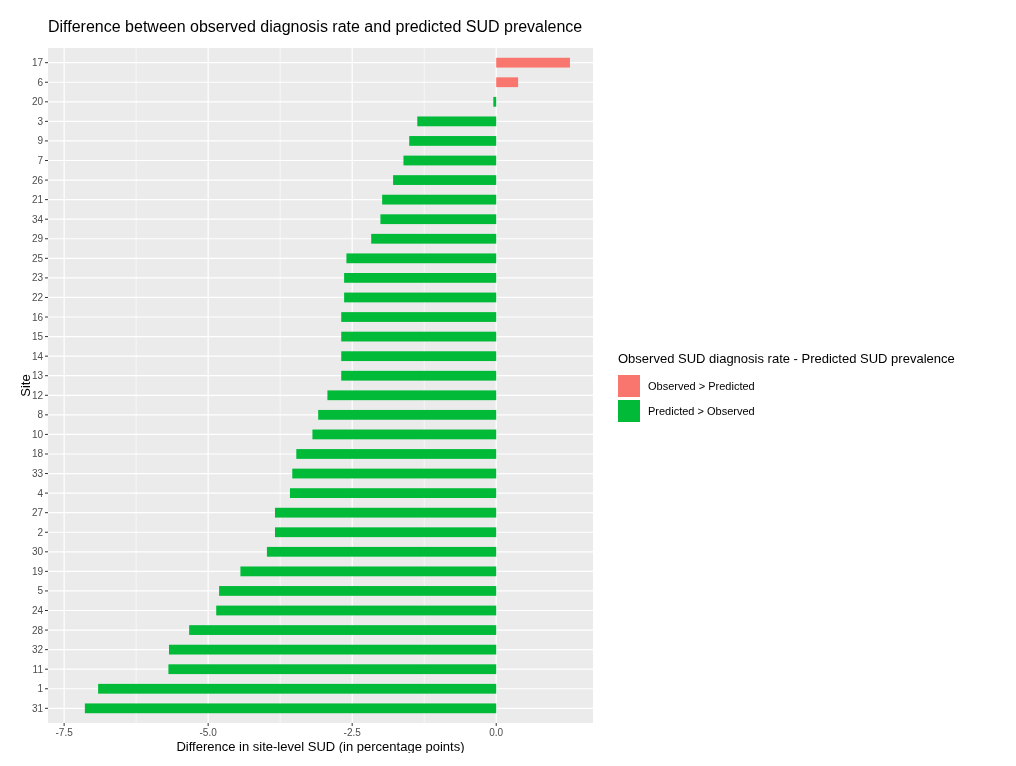 The height and width of the screenshot is (766, 1016). Describe the element at coordinates (37, 297) in the screenshot. I see `y-tick-label: 22` at that location.